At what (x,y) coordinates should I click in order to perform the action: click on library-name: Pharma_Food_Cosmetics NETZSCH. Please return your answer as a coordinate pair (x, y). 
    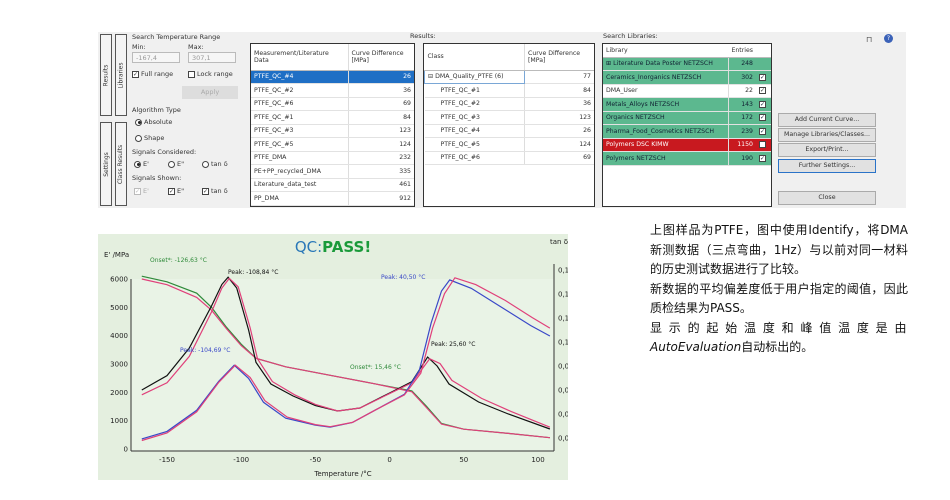
    Looking at the image, I should click on (666, 131).